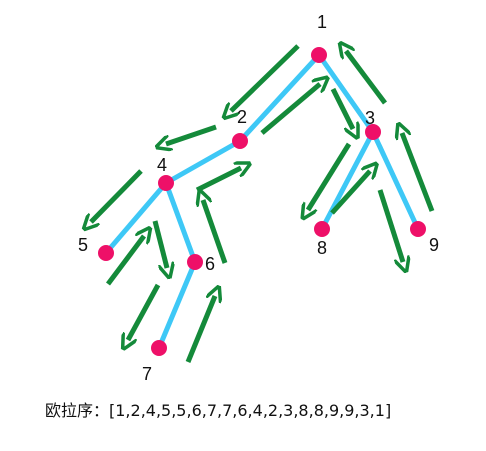  I want to click on node-label-8: 8, so click(322, 248).